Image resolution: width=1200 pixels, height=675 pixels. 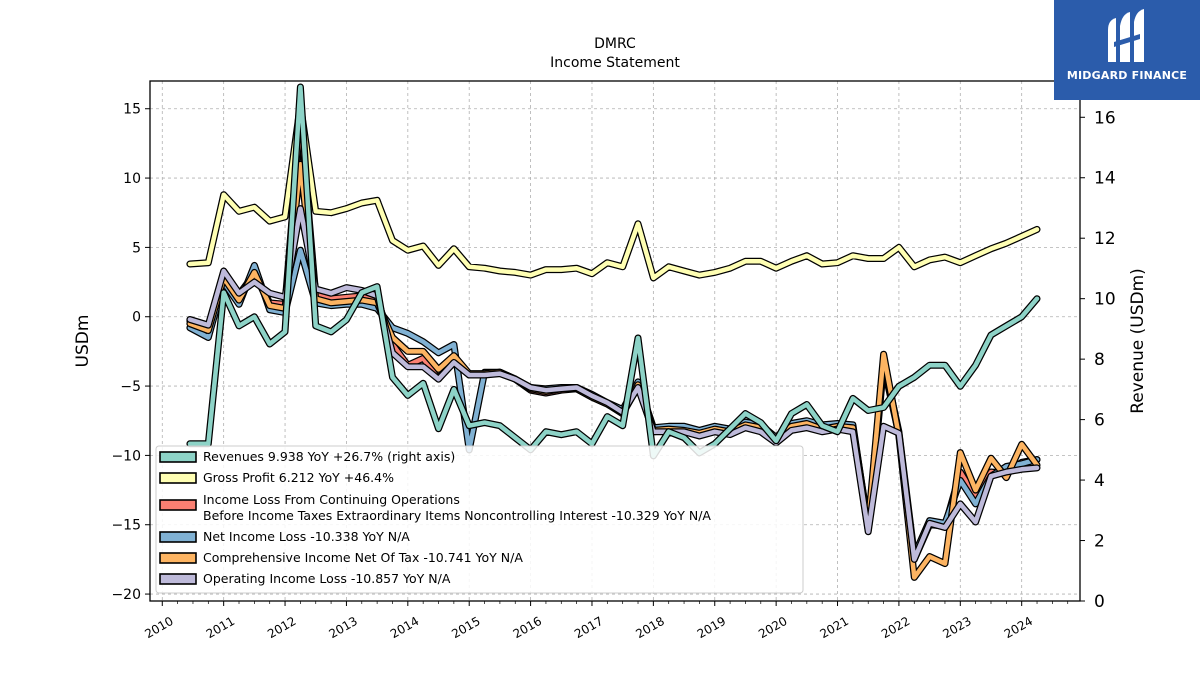 What do you see at coordinates (711, 627) in the screenshot?
I see `x-tick-label: 2019` at bounding box center [711, 627].